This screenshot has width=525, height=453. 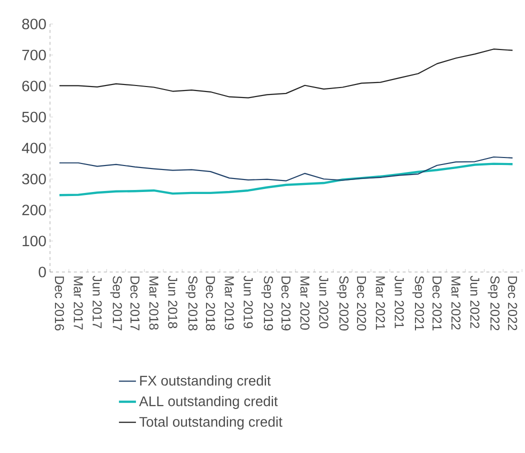 I want to click on x-tick-label: Sep 2021, so click(x=418, y=303).